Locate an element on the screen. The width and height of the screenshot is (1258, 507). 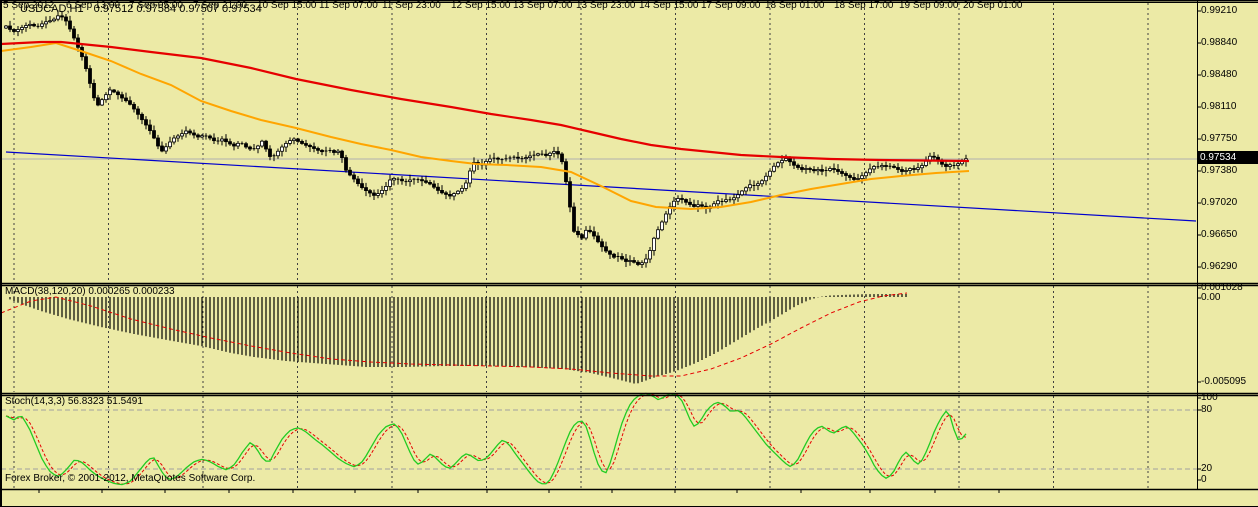
chart-title: USDCAD,H1 0.97512 0.97584 0.97507 0.97534 is located at coordinates (141, 9).